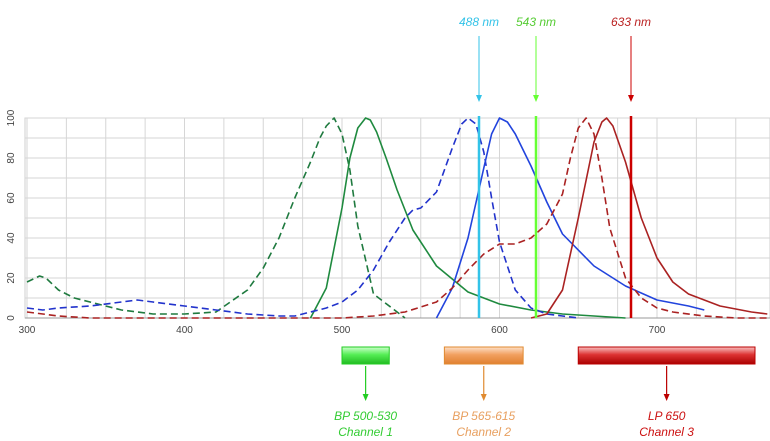 The width and height of the screenshot is (770, 441). Describe the element at coordinates (666, 432) in the screenshot. I see `filter-channel-label-3: Channel 3` at that location.